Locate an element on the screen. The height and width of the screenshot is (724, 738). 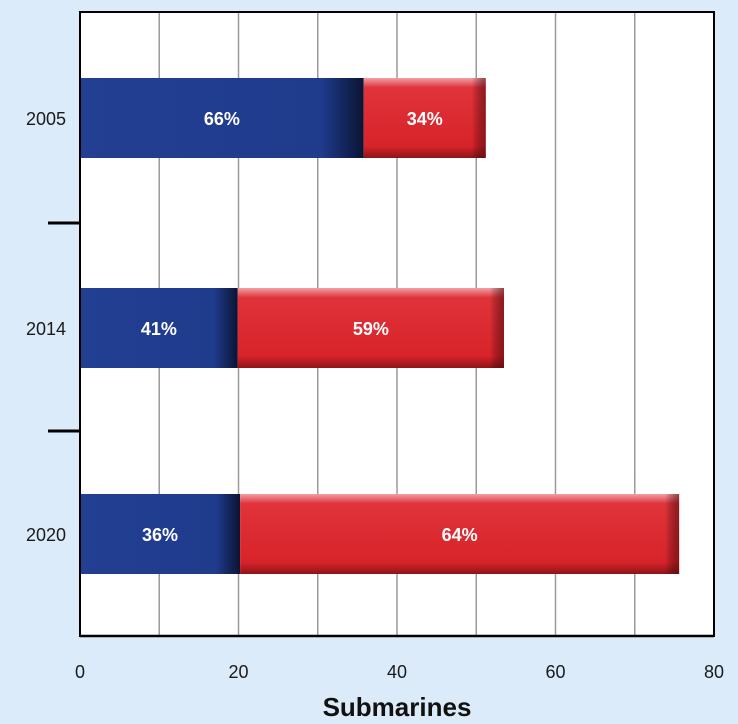
bar-value-label: 59% is located at coordinates (371, 329).